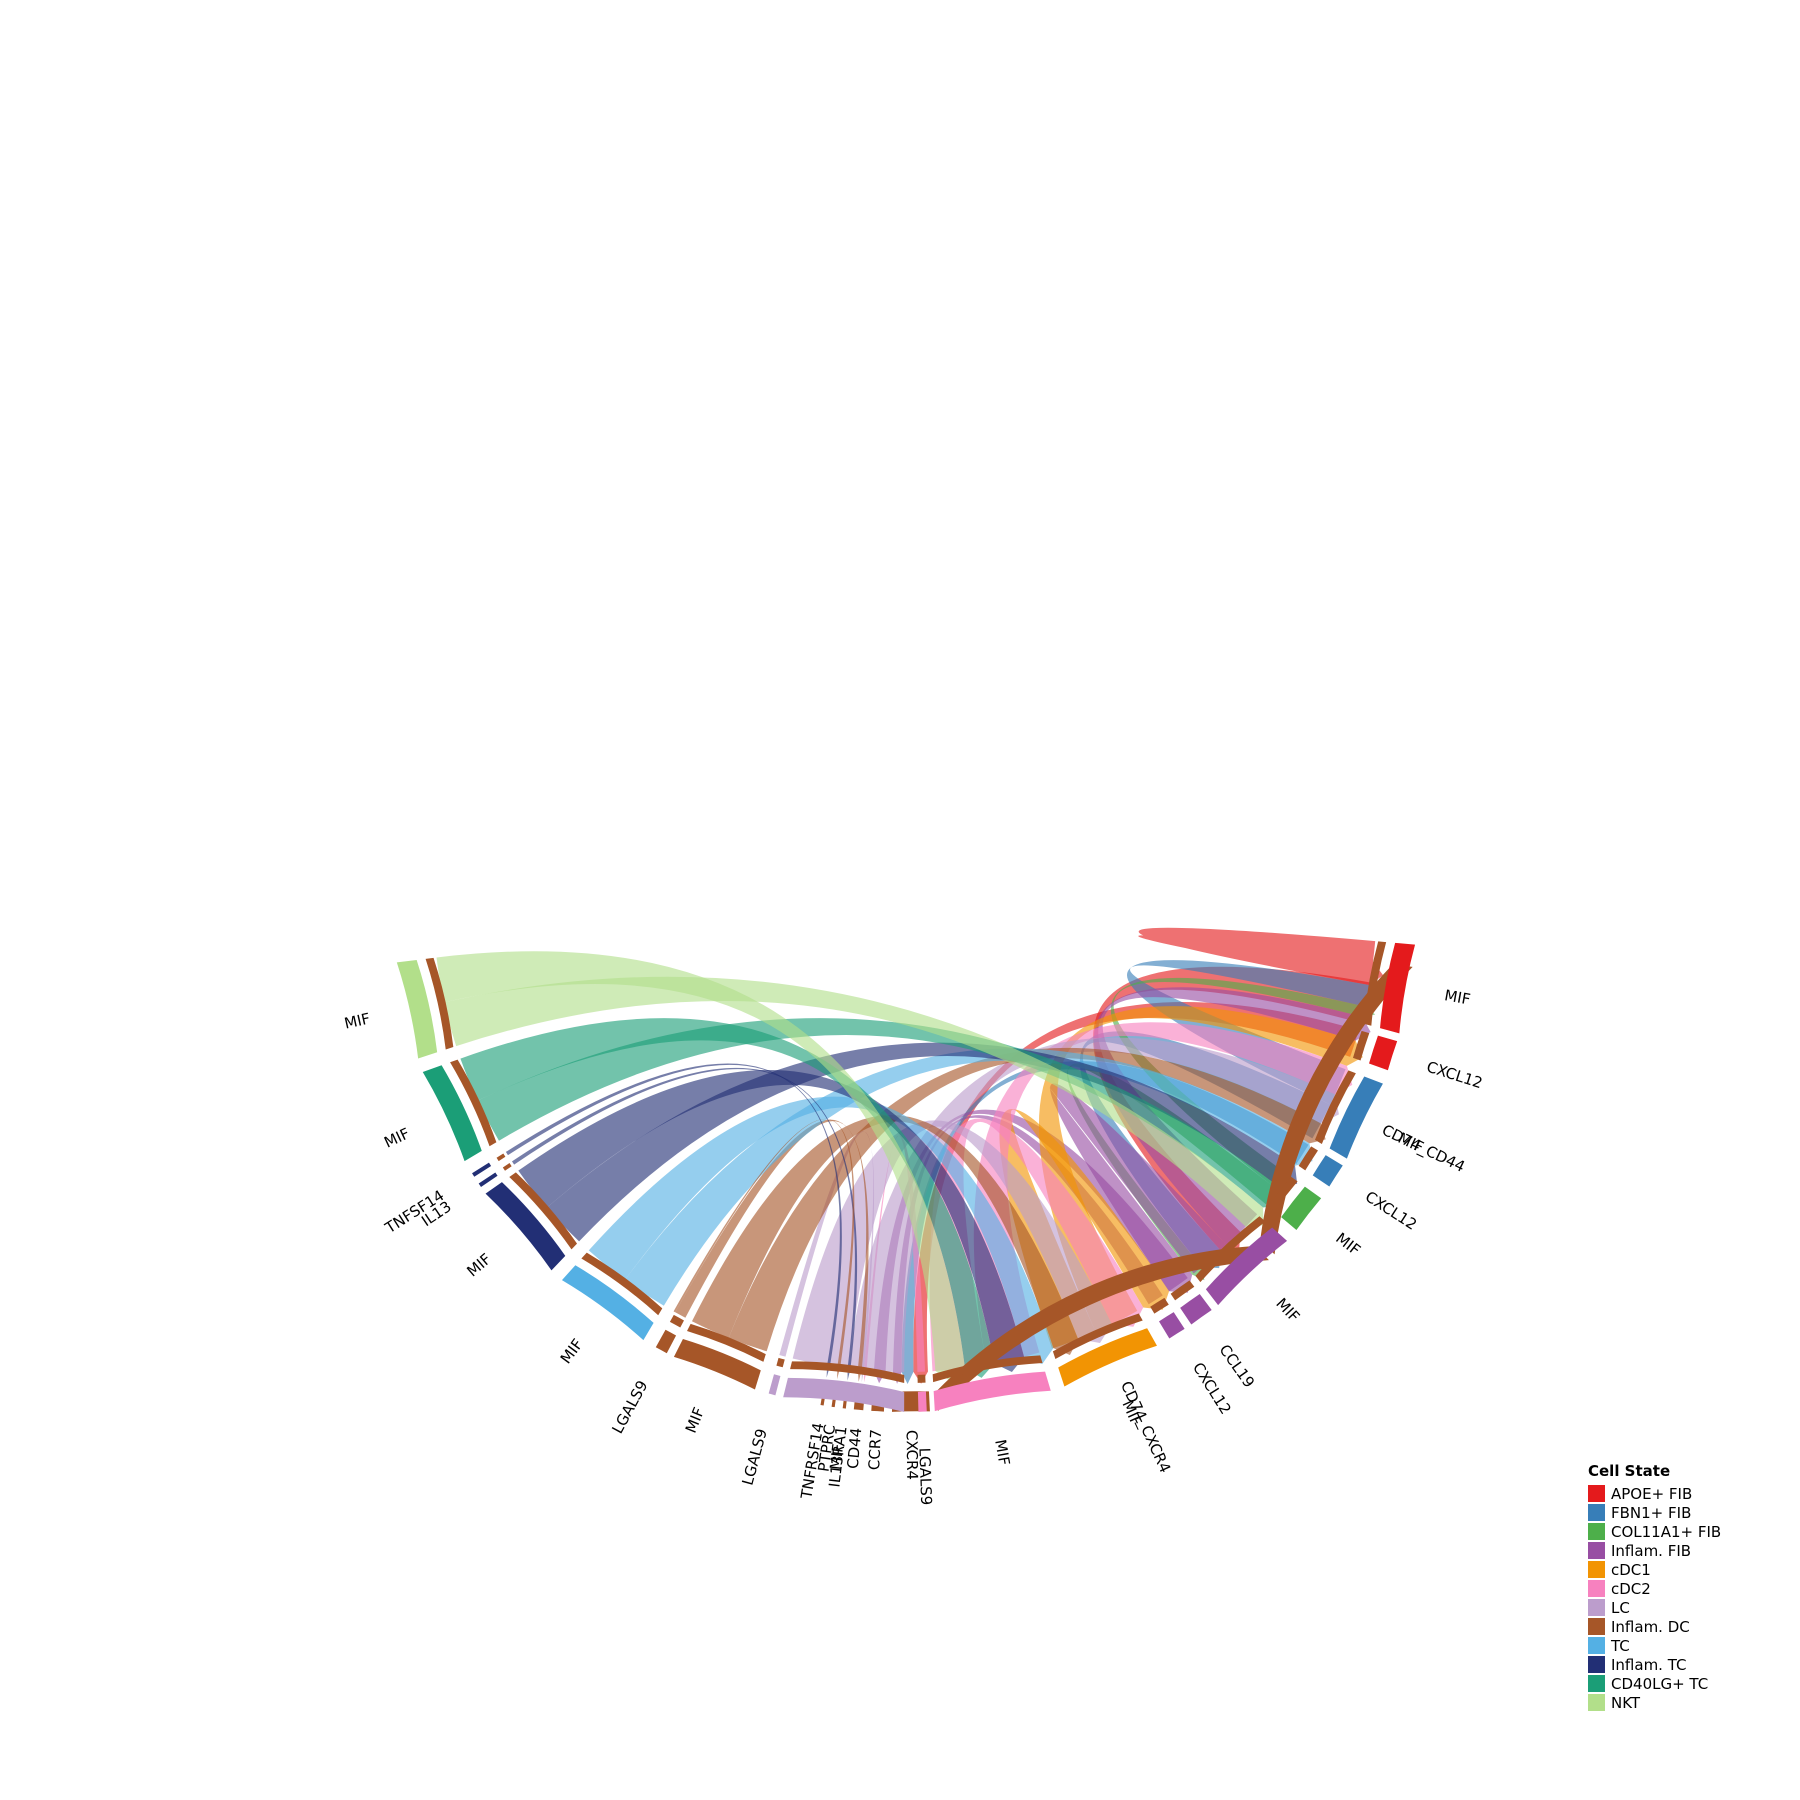 This screenshot has width=1800, height=1800. Describe the element at coordinates (1666, 1531) in the screenshot. I see `legend-label: COL11A1+ FIB` at that location.